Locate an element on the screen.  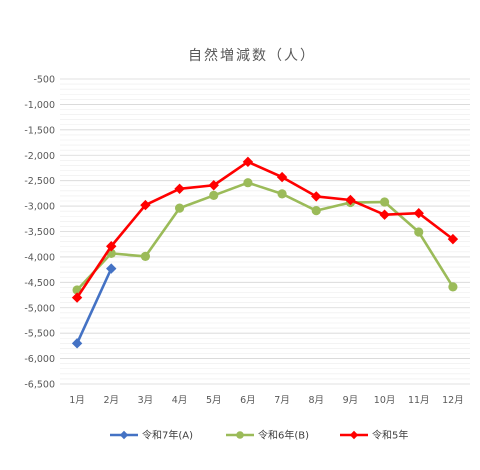
y-tick-label: -2,500 is located at coordinates (39, 181).